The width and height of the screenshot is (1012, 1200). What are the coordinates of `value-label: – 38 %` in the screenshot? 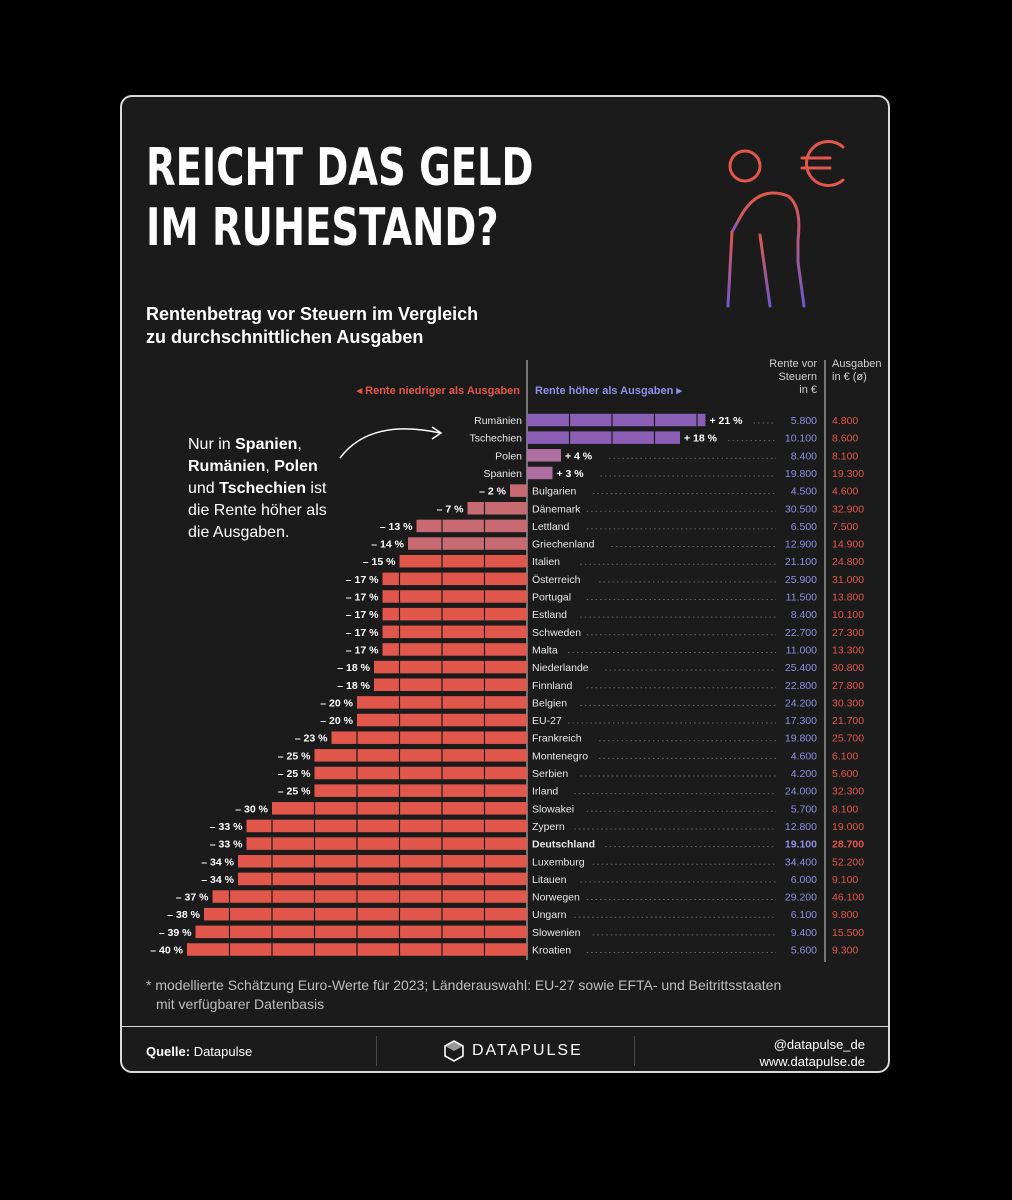 It's located at (183, 915).